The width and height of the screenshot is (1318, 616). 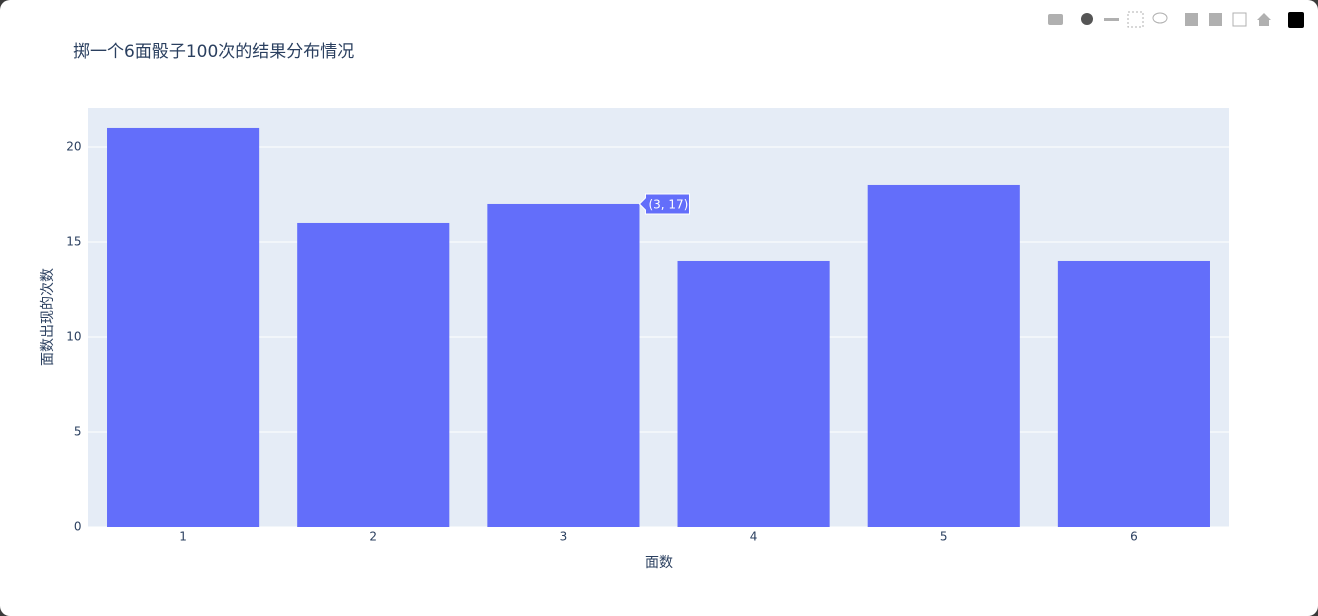 What do you see at coordinates (944, 537) in the screenshot?
I see `x-tick-label: 5` at bounding box center [944, 537].